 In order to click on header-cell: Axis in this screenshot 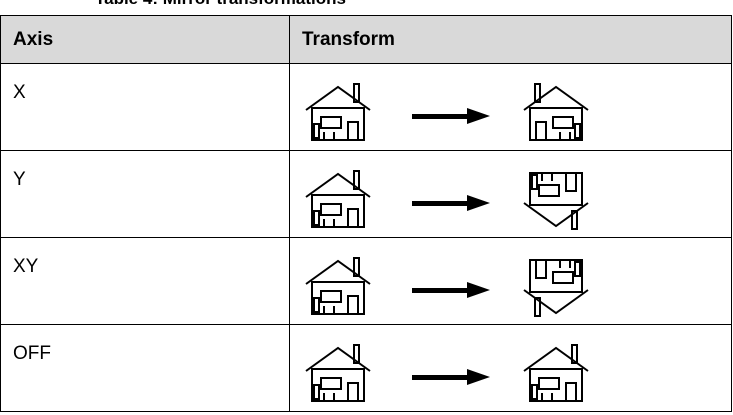, I will do `click(145, 39)`.